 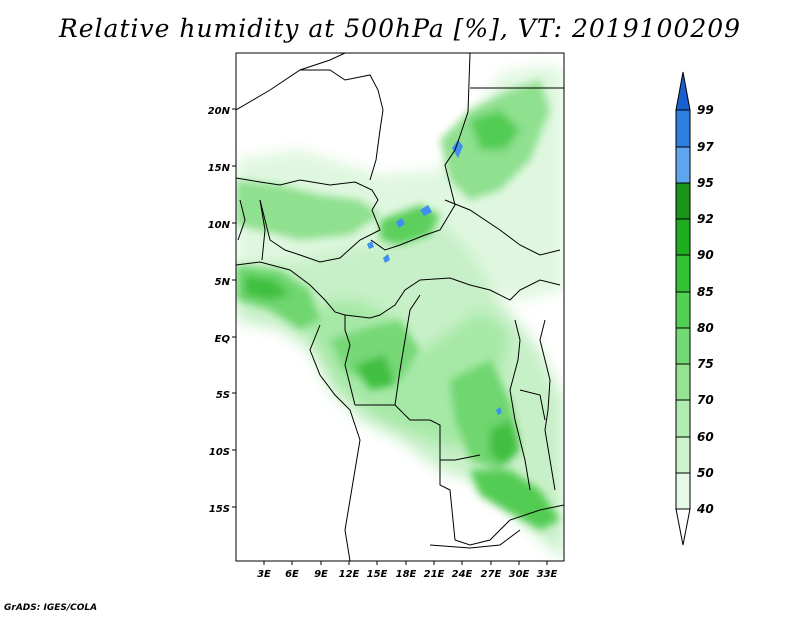 What do you see at coordinates (705, 437) in the screenshot?
I see `colorbar-label: 60` at bounding box center [705, 437].